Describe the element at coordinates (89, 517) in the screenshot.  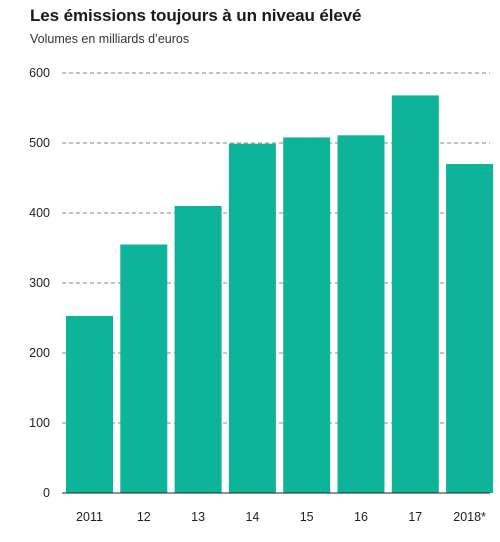
I see `x-tick-label-2011: 2011` at that location.